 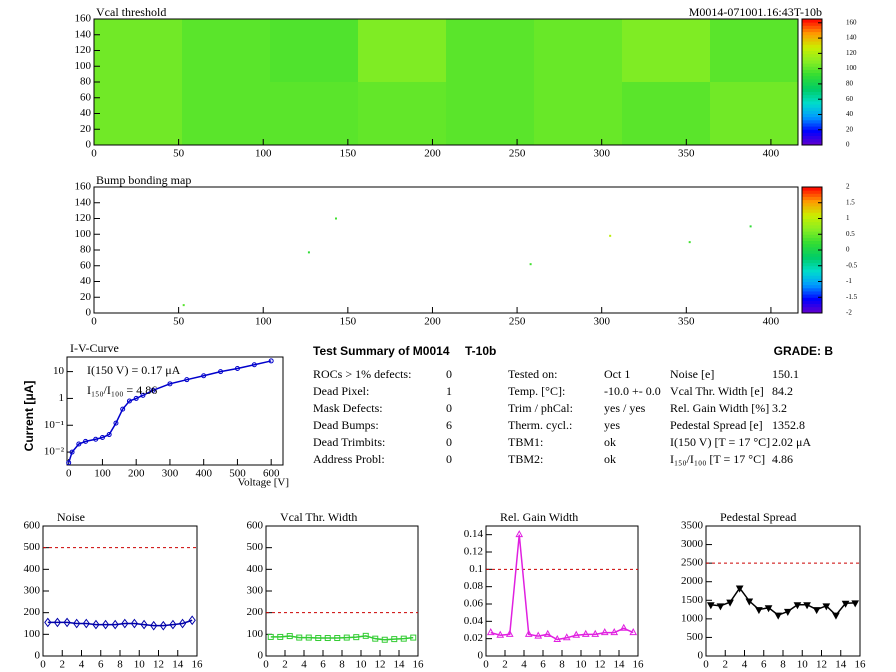 I want to click on y-tick-label: 400, so click(x=255, y=569).